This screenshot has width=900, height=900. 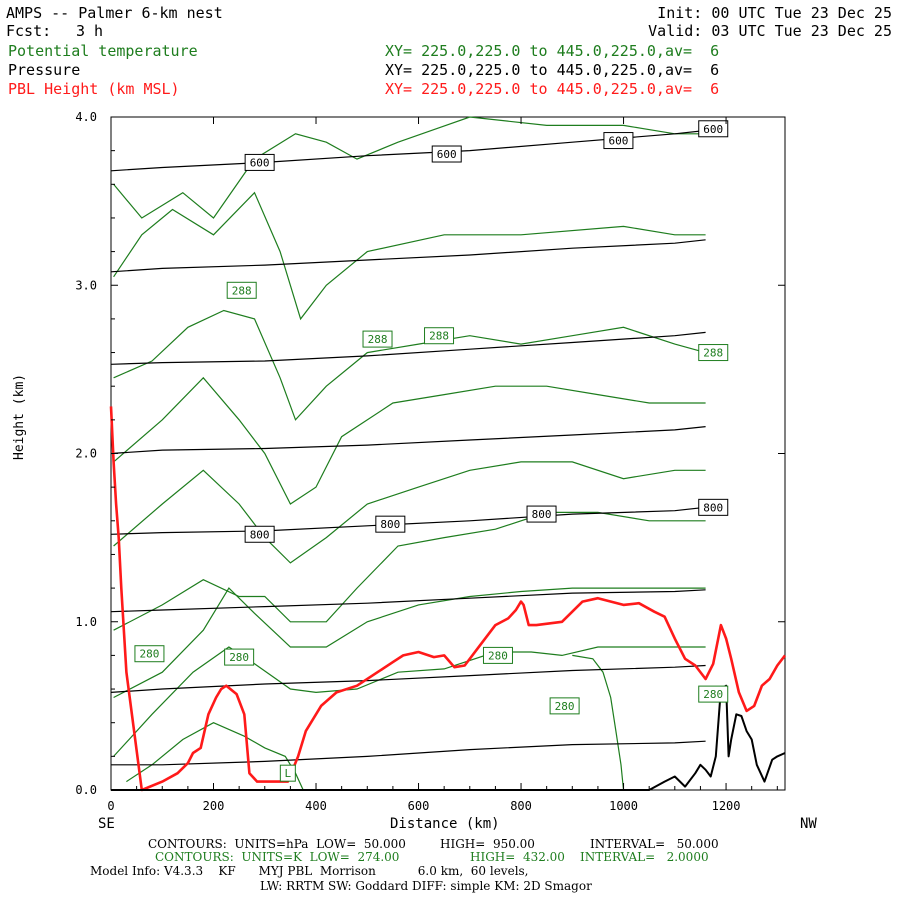 I want to click on forecast-value: 3 h, so click(x=90, y=31).